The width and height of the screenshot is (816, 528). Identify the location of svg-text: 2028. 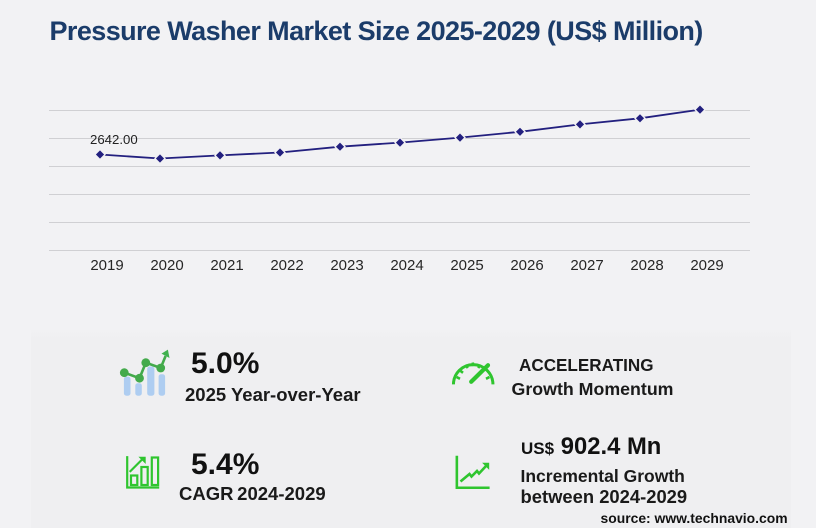
(646, 265).